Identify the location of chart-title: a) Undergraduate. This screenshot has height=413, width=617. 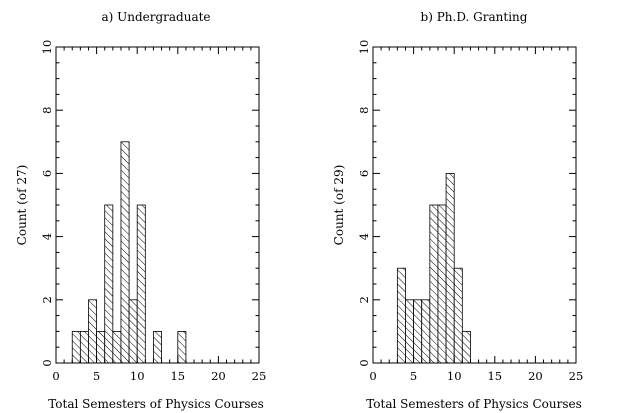
(155, 17).